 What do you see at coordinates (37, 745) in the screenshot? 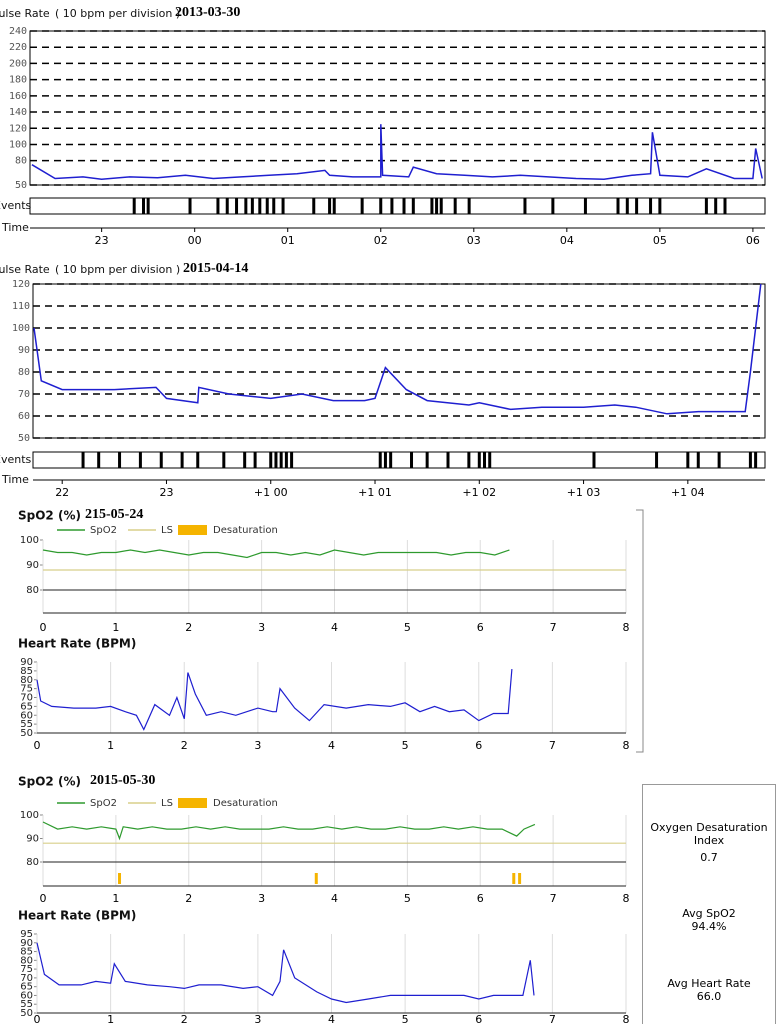
I see `x-tick-label: 0` at bounding box center [37, 745].